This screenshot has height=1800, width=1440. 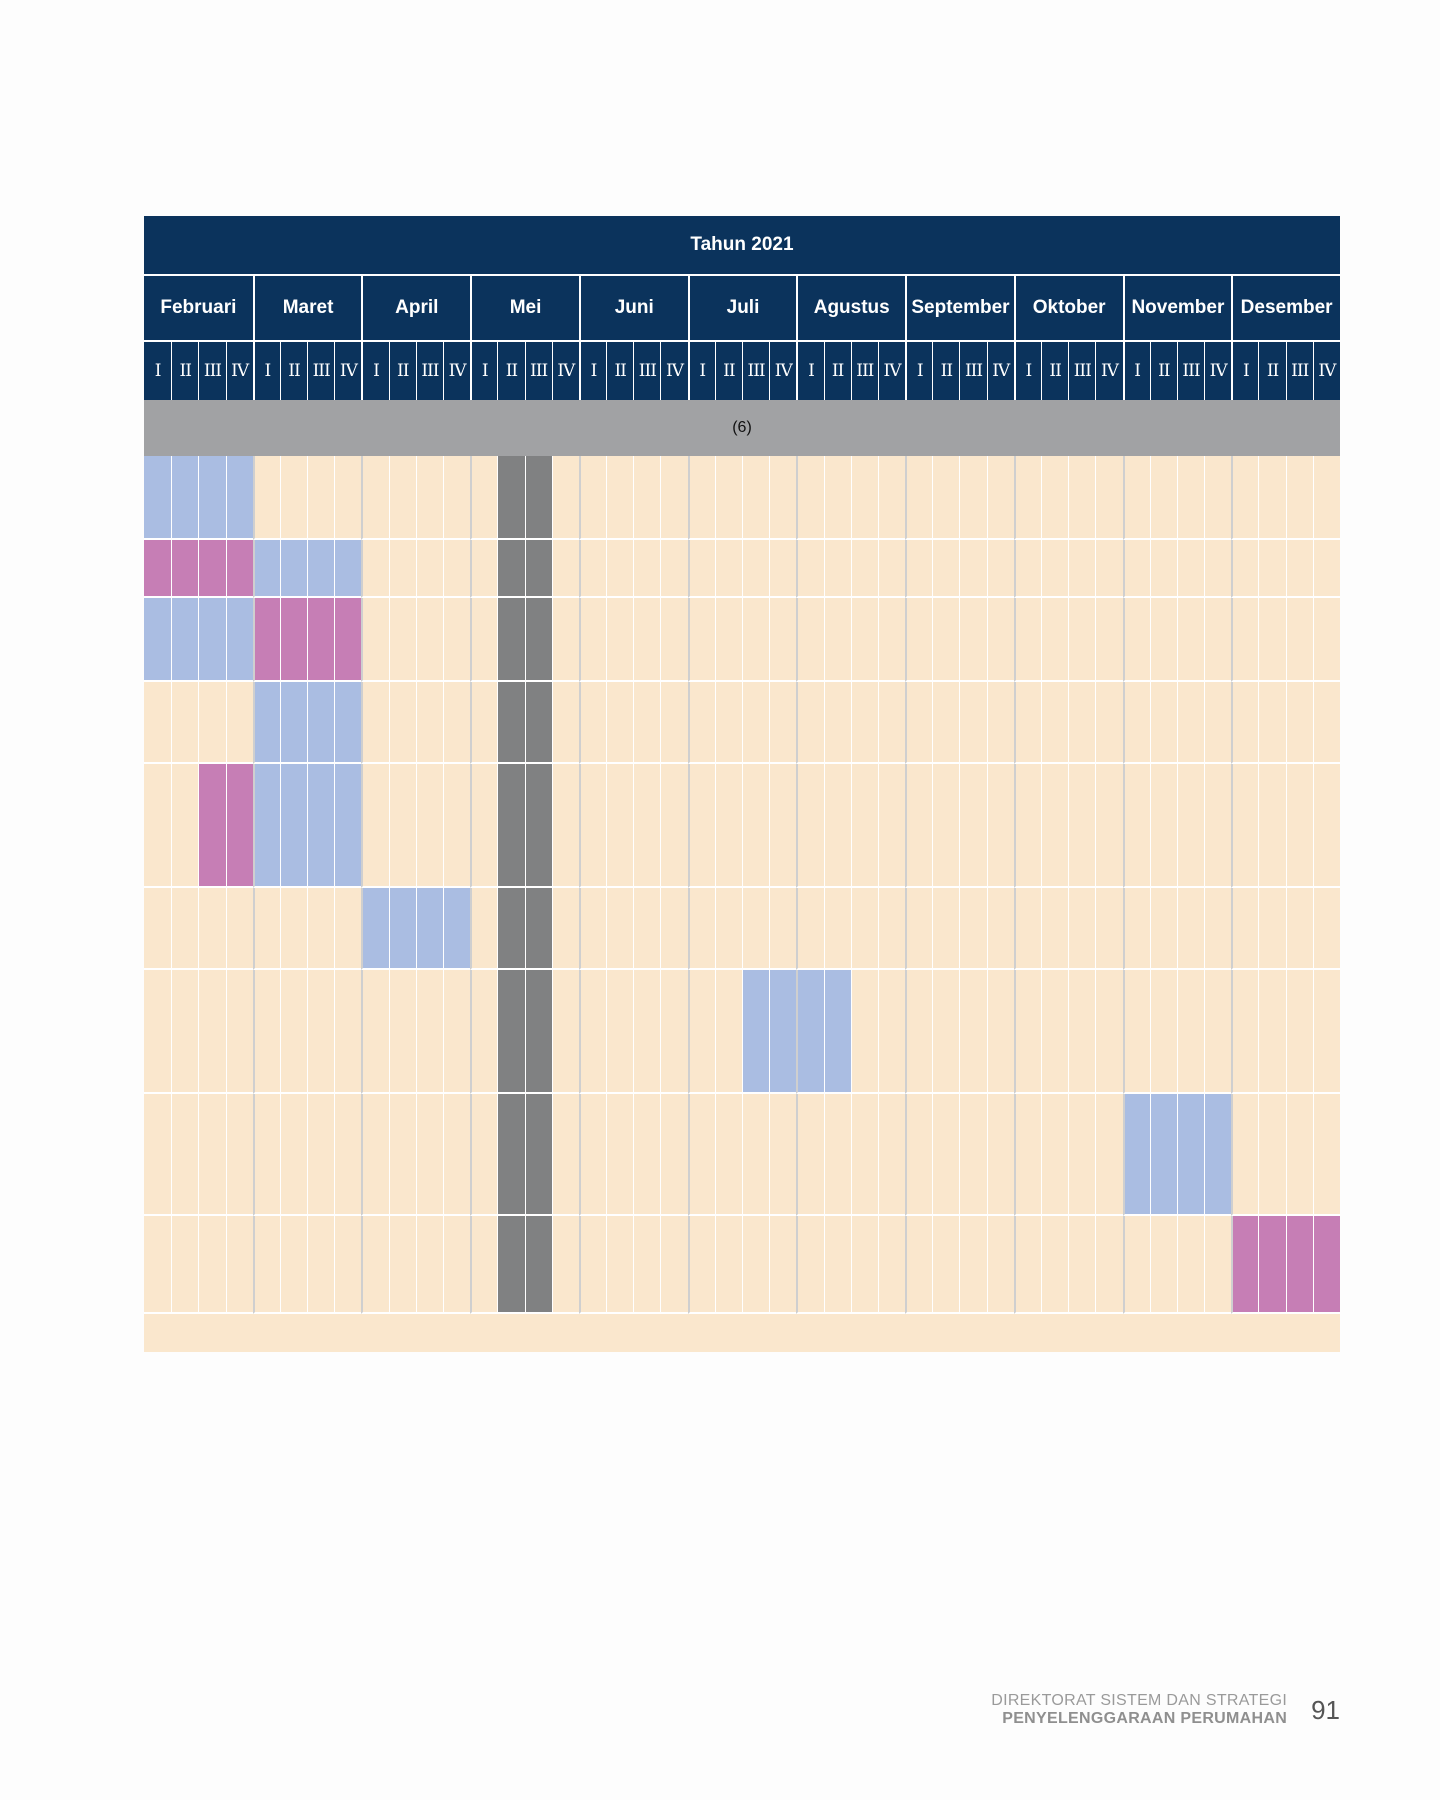 I want to click on week-header: IV, so click(x=782, y=371).